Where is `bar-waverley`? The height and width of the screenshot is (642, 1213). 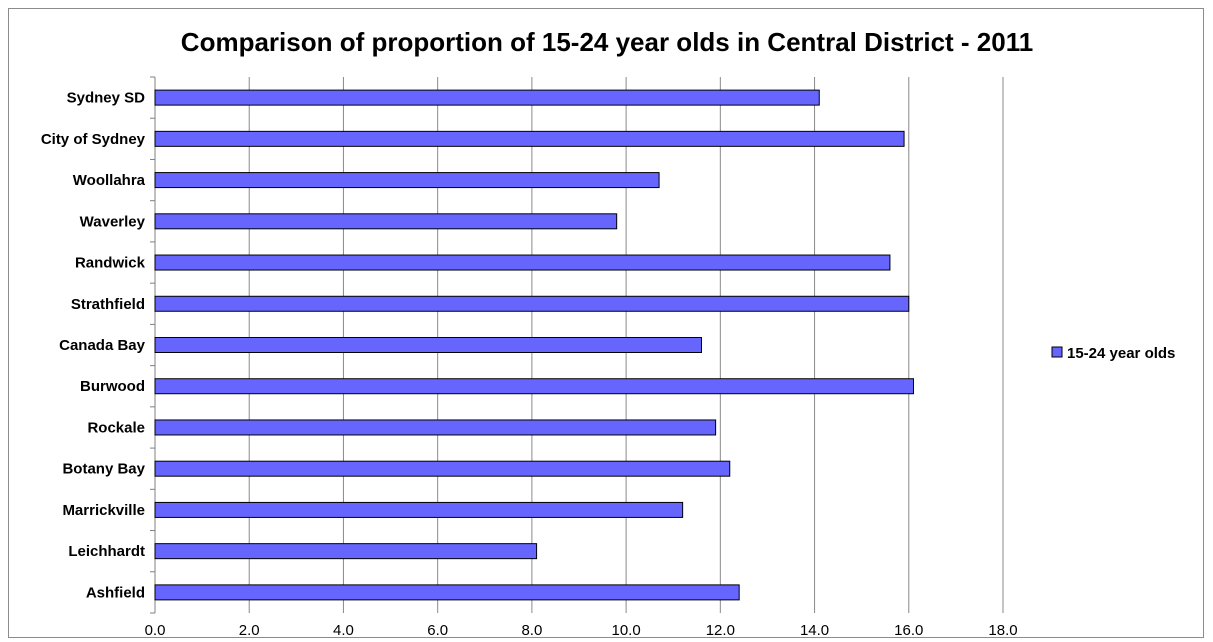 bar-waverley is located at coordinates (386, 221).